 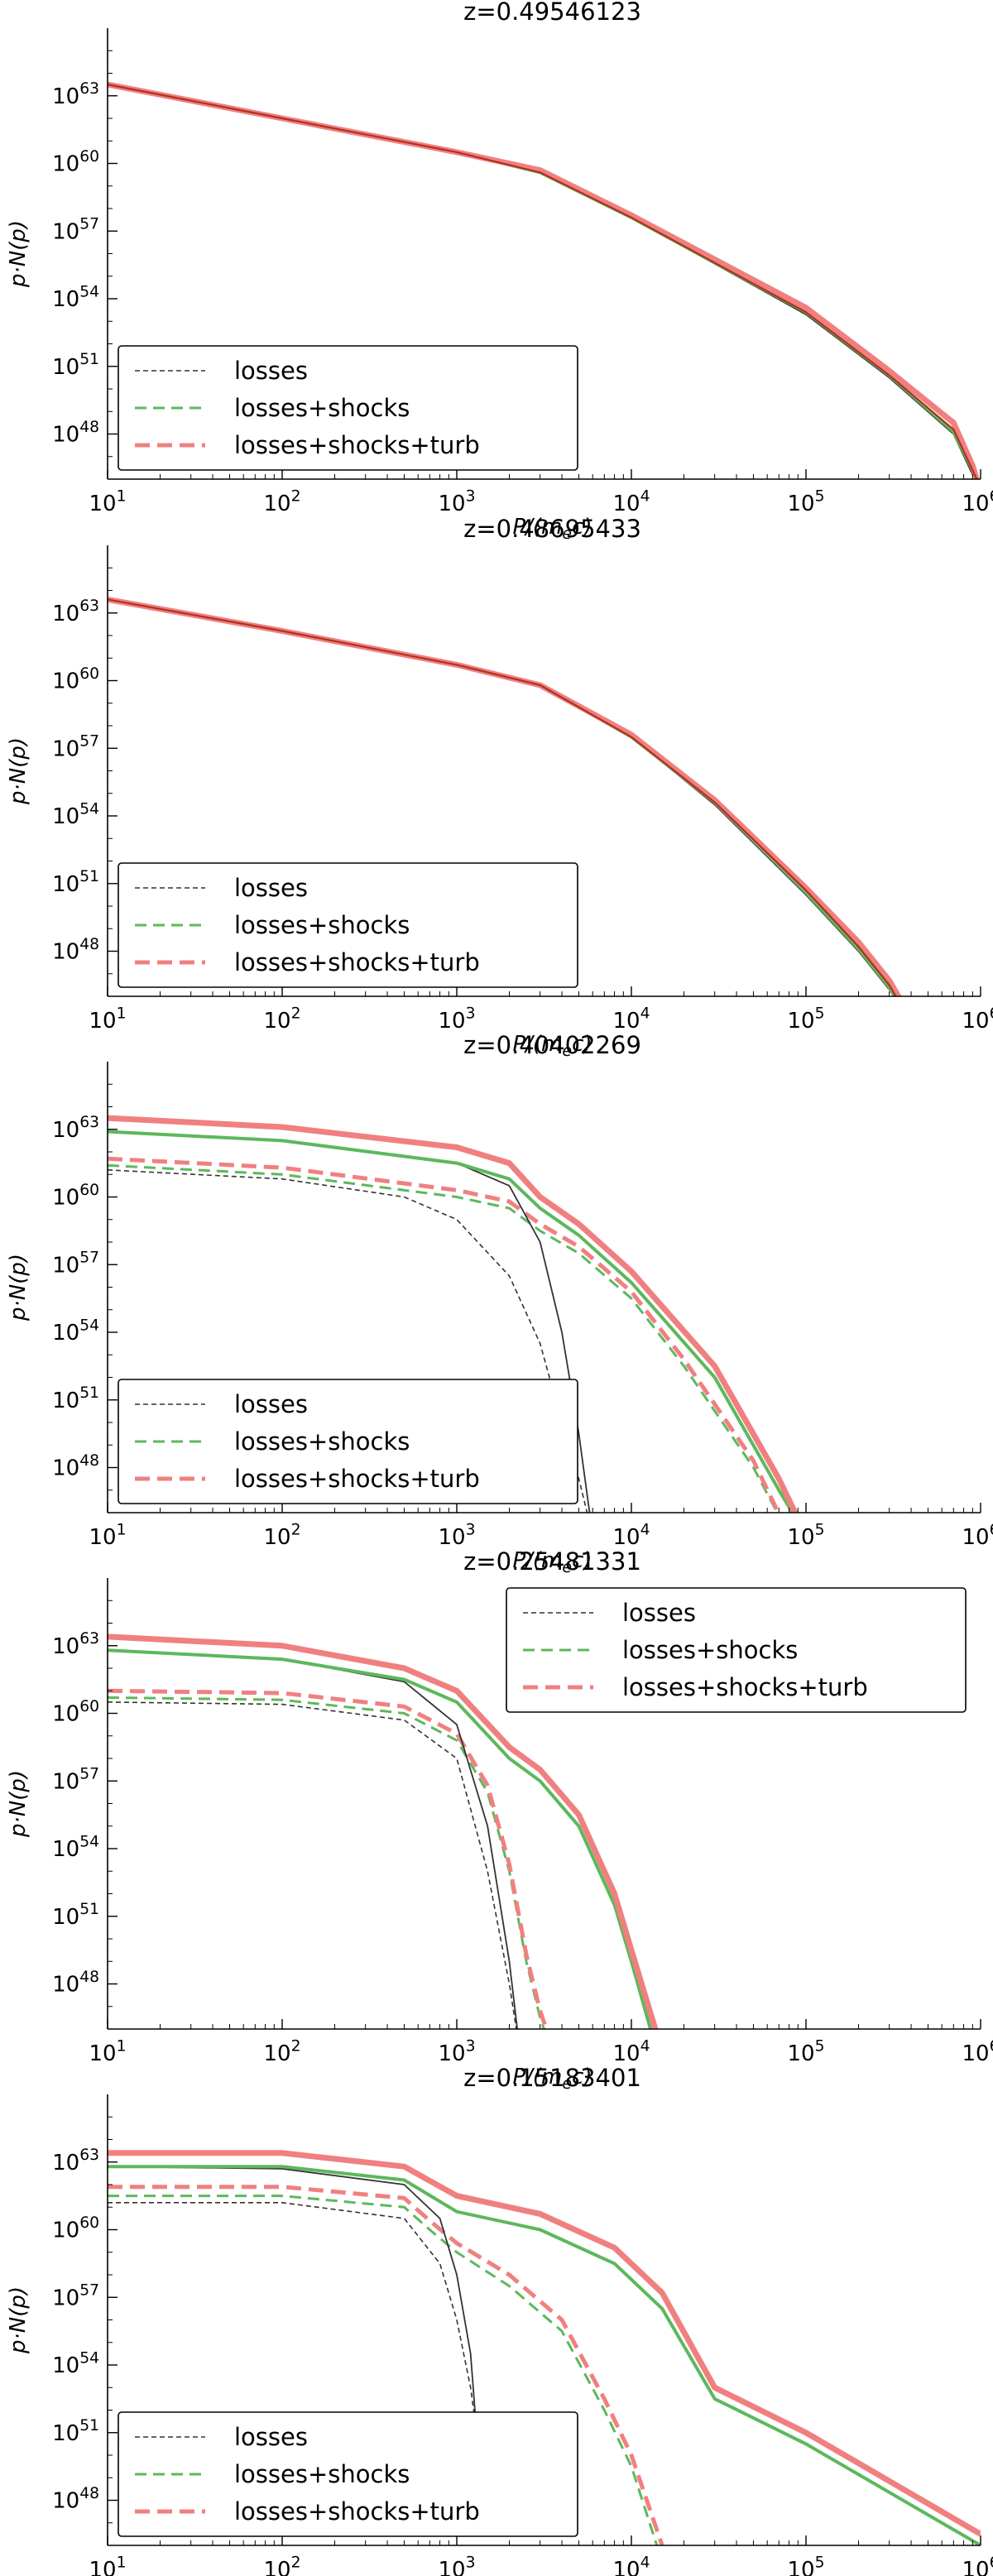 I want to click on chart-title: z=0.40402269, so click(x=552, y=1045).